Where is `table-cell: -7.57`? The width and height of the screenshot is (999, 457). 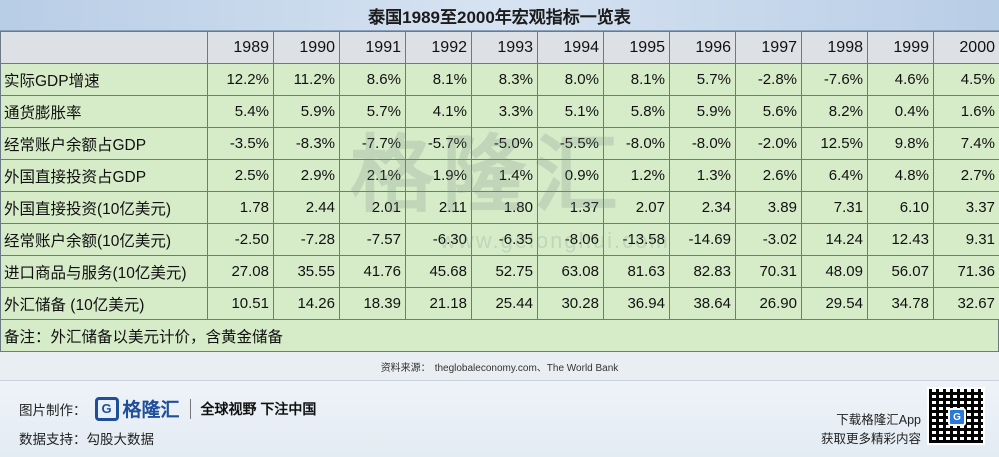 table-cell: -7.57 is located at coordinates (372, 239).